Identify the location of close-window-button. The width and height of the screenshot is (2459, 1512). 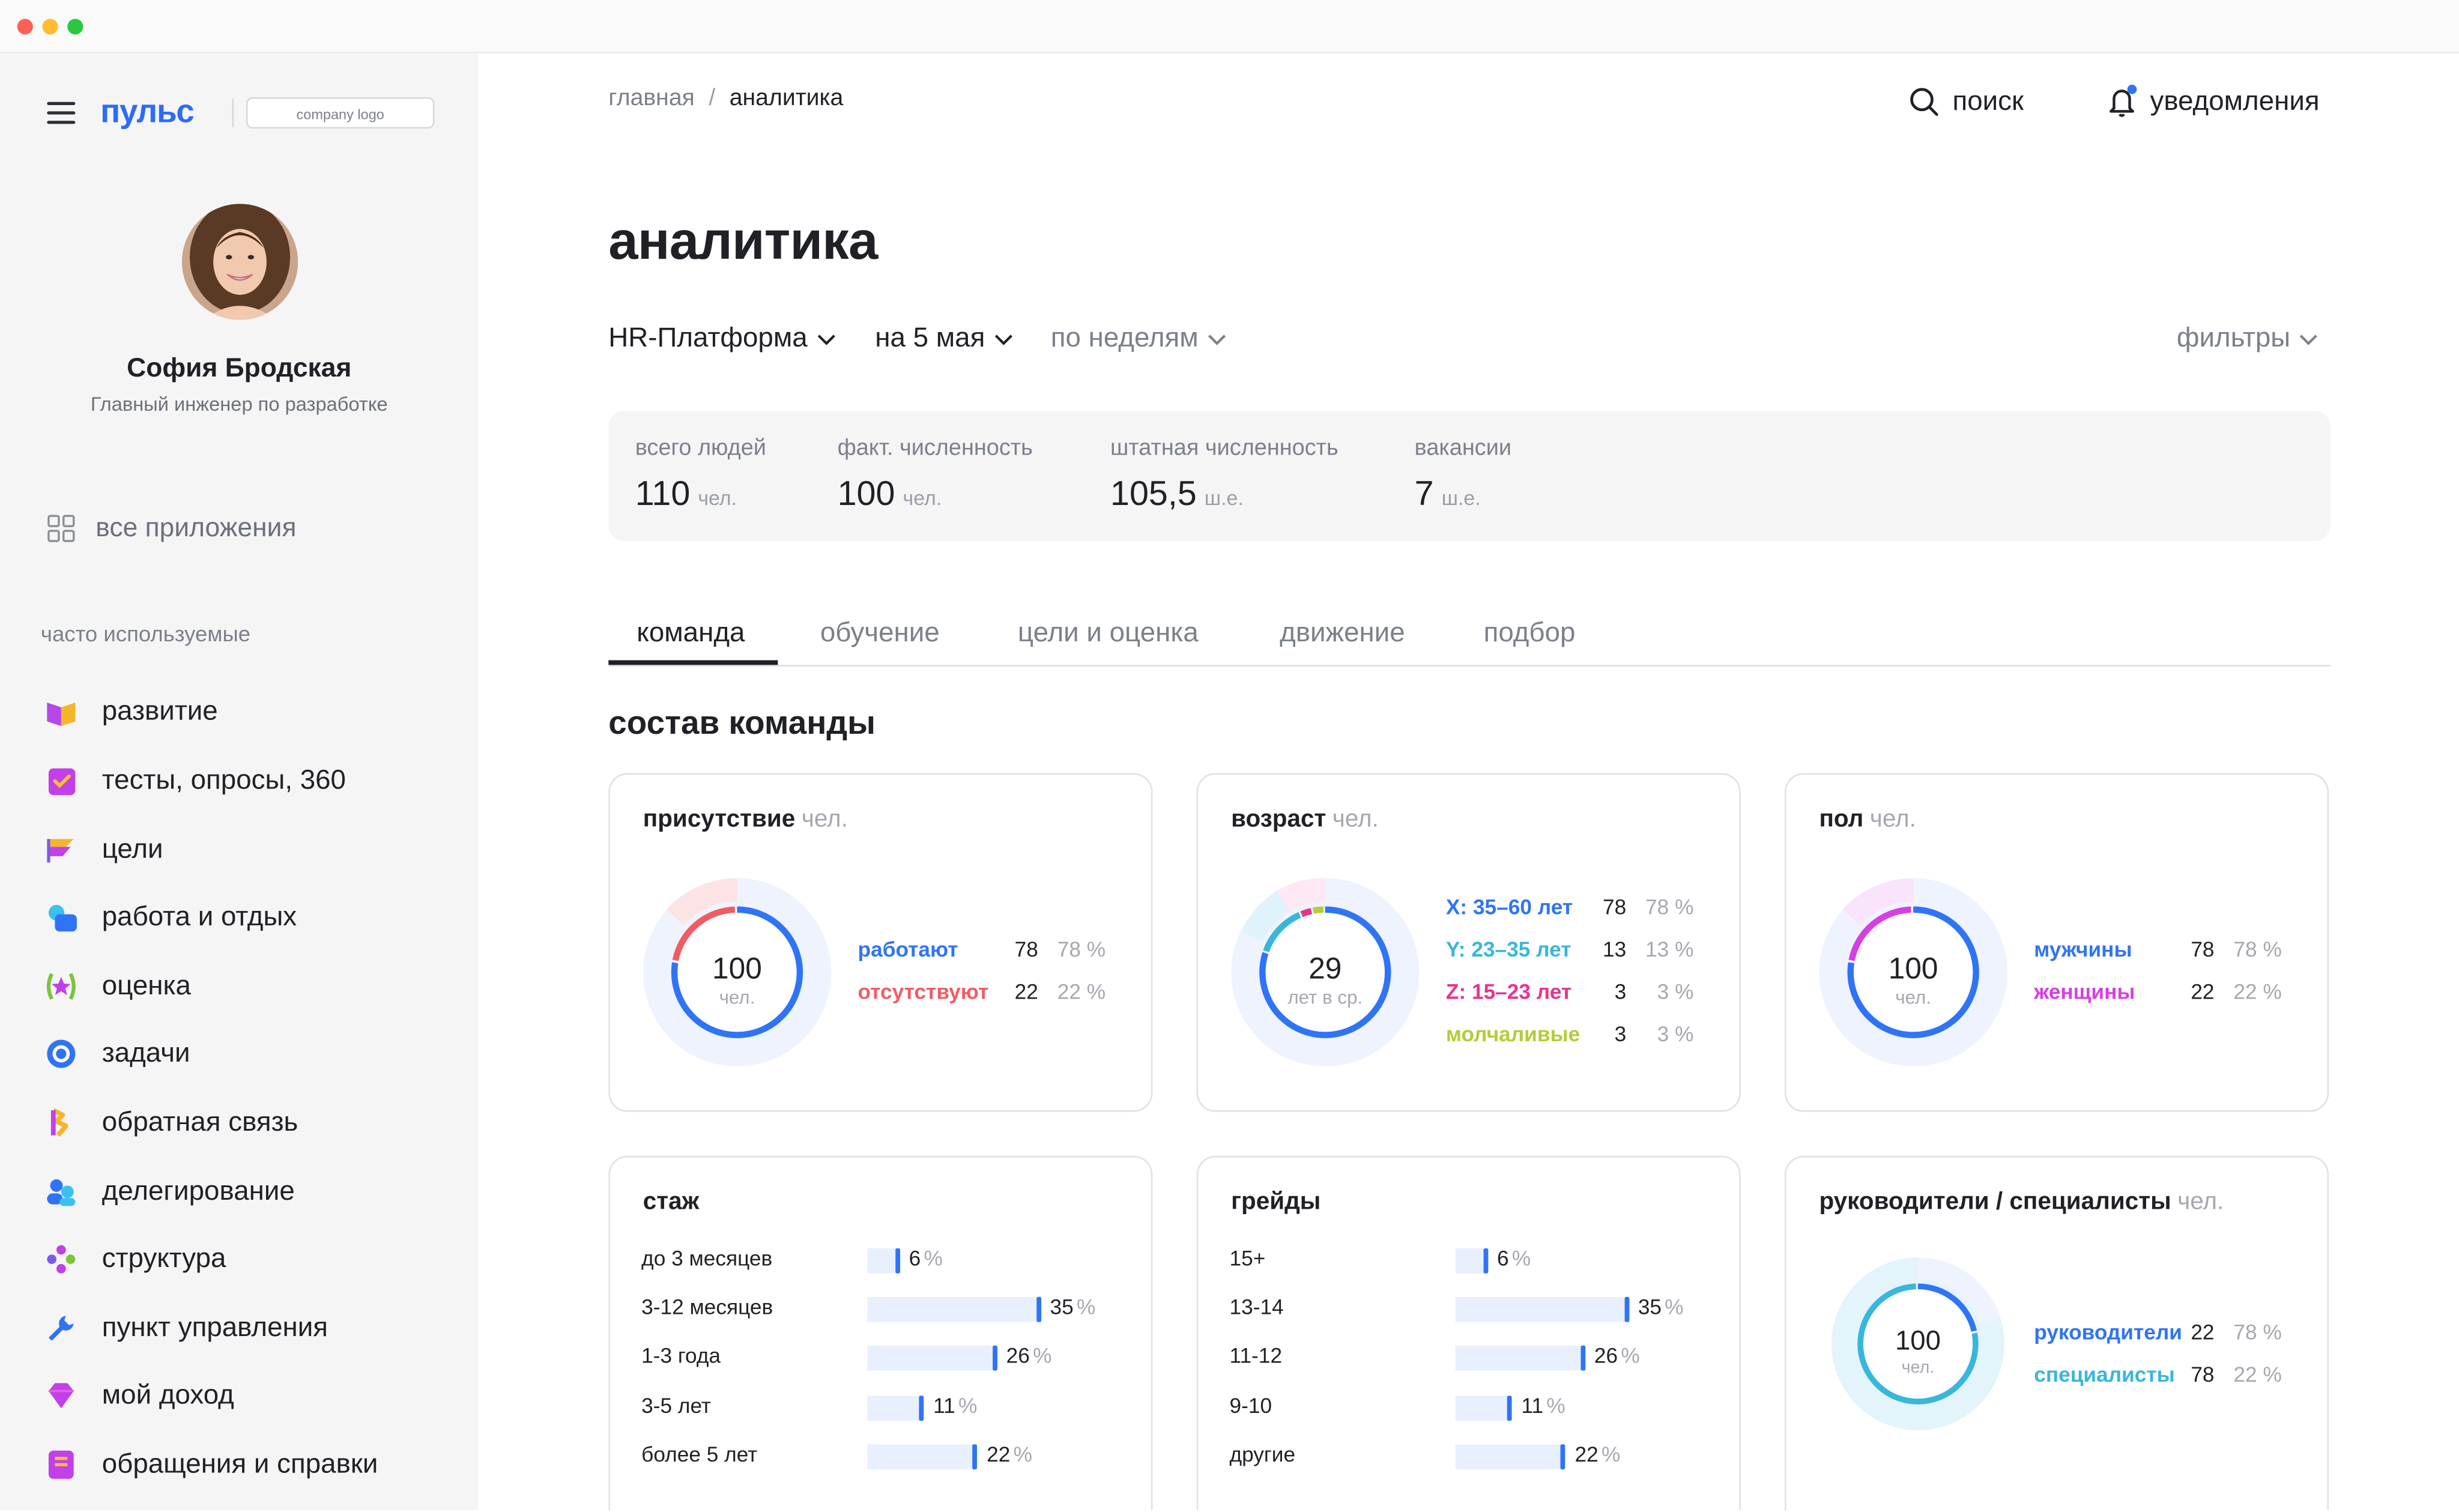
(25, 27).